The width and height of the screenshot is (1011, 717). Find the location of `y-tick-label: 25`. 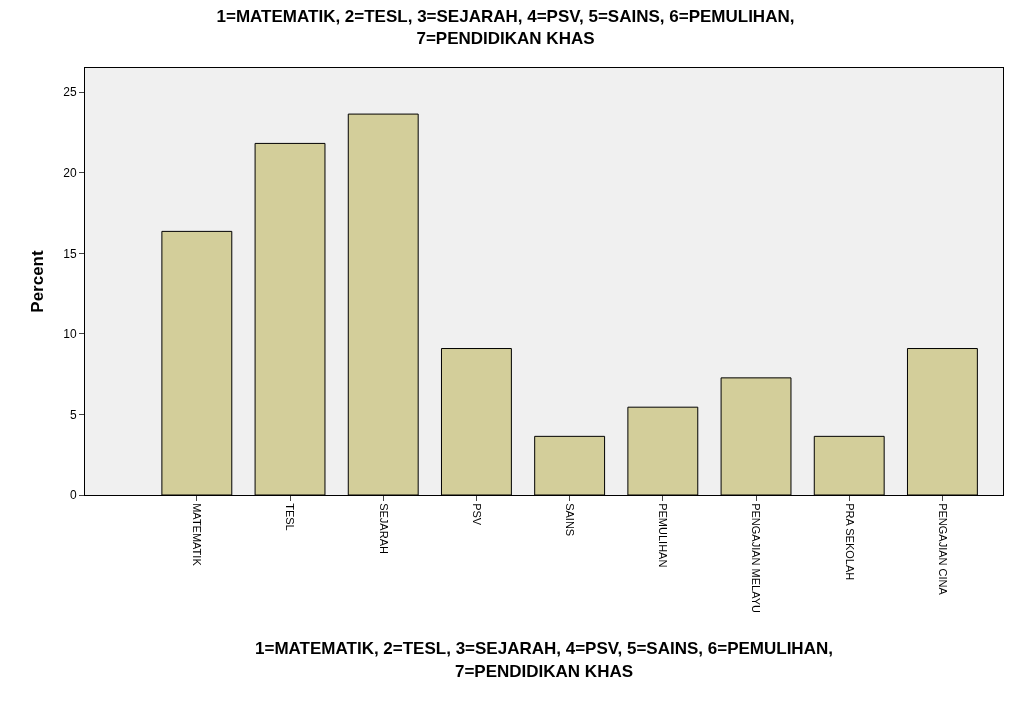

y-tick-label: 25 is located at coordinates (70, 92).